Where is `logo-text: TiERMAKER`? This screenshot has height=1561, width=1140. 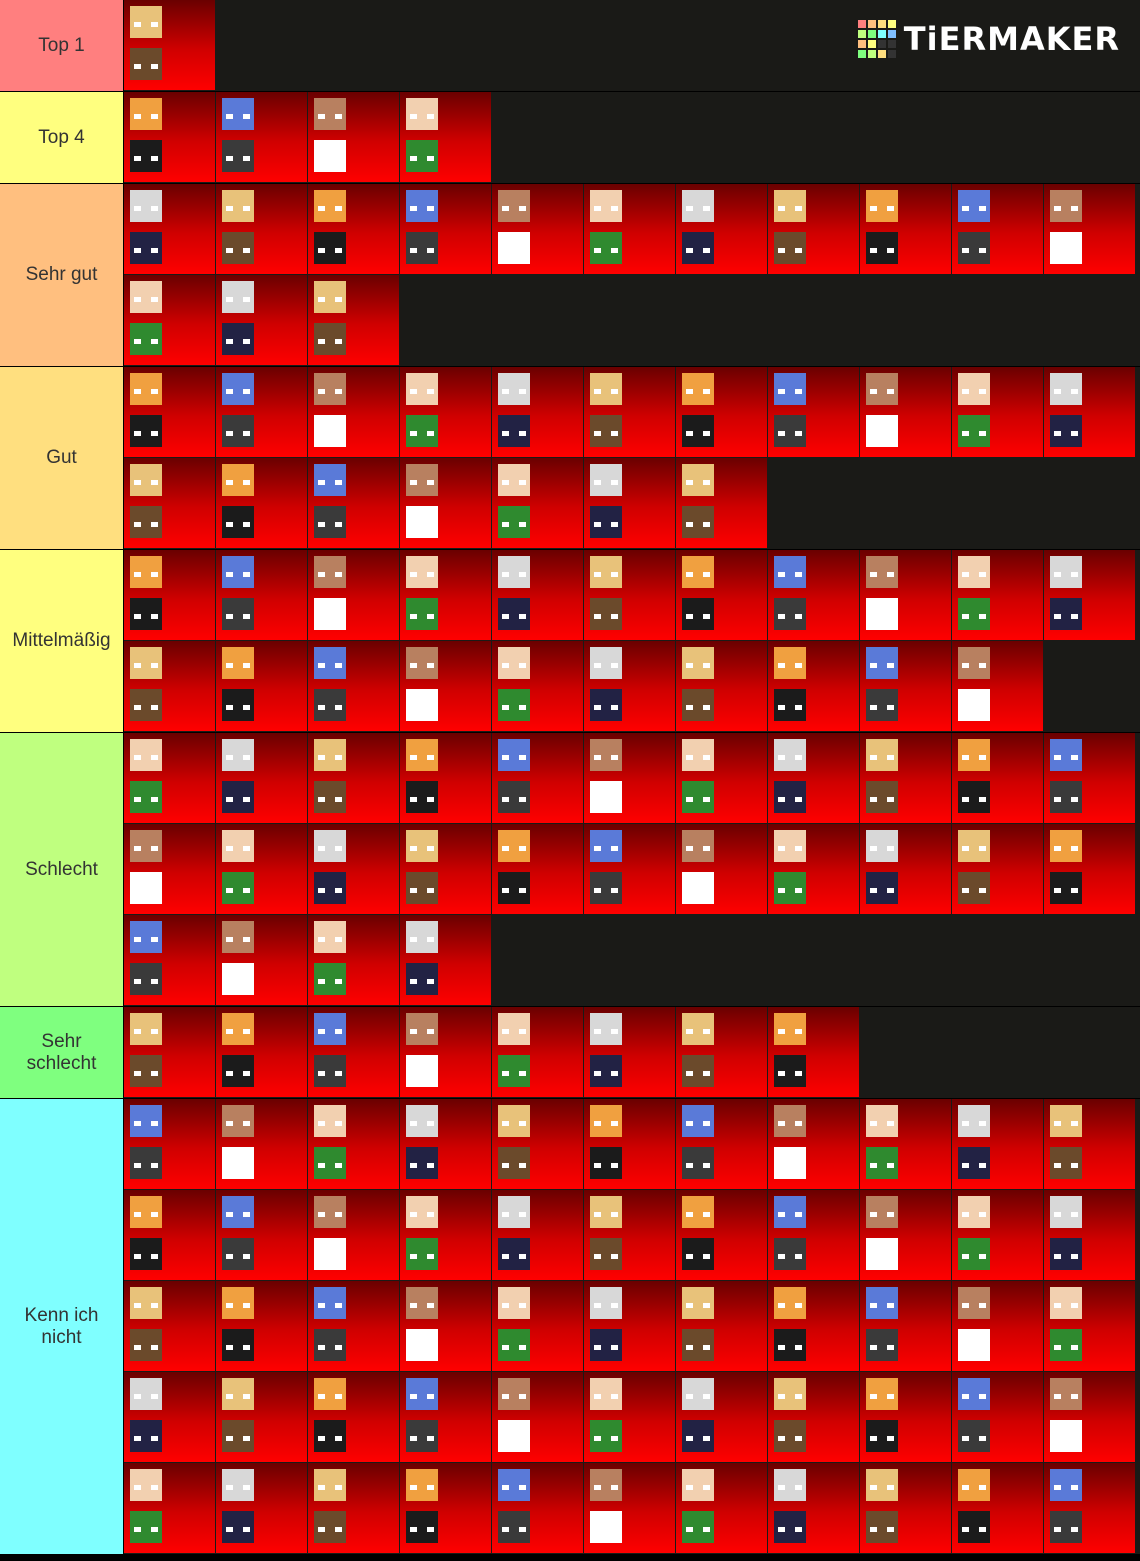
logo-text: TiERMAKER is located at coordinates (1011, 39).